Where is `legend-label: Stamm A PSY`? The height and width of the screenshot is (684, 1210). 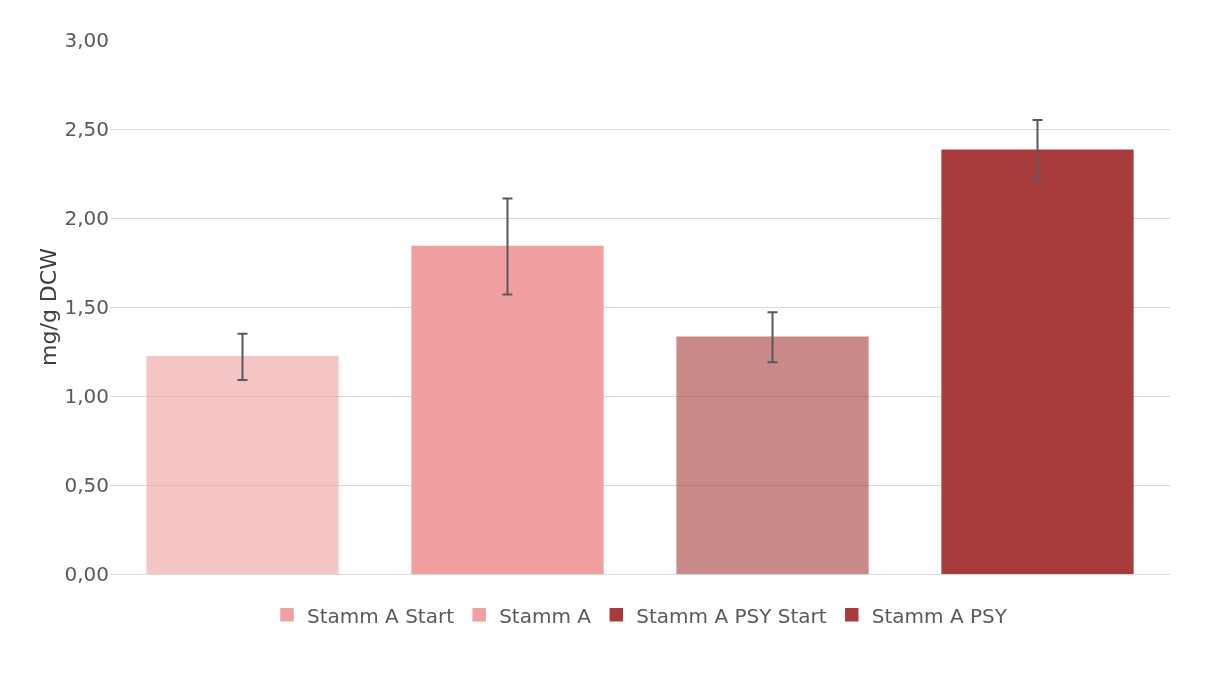
legend-label: Stamm A PSY is located at coordinates (939, 615).